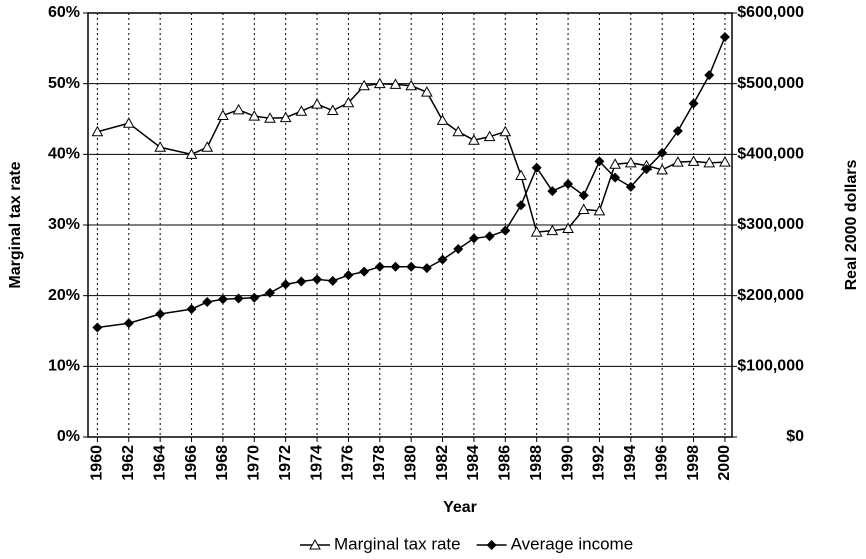 This screenshot has width=866, height=559. Describe the element at coordinates (64, 12) in the screenshot. I see `y-tick-label: 60%` at that location.